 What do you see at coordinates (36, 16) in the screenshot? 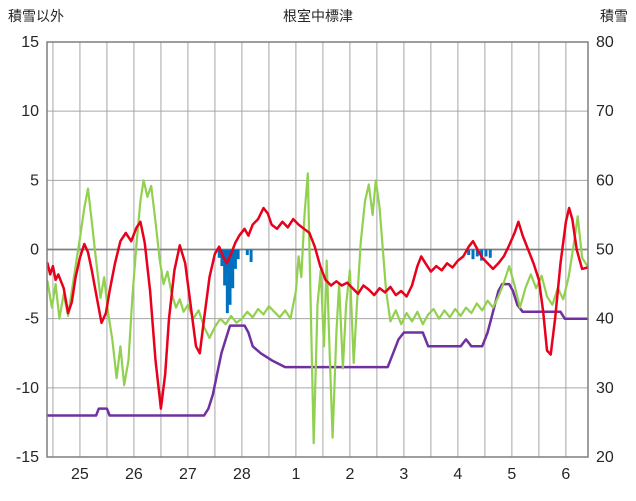
I see `left-axis-title: 積雪以外` at bounding box center [36, 16].